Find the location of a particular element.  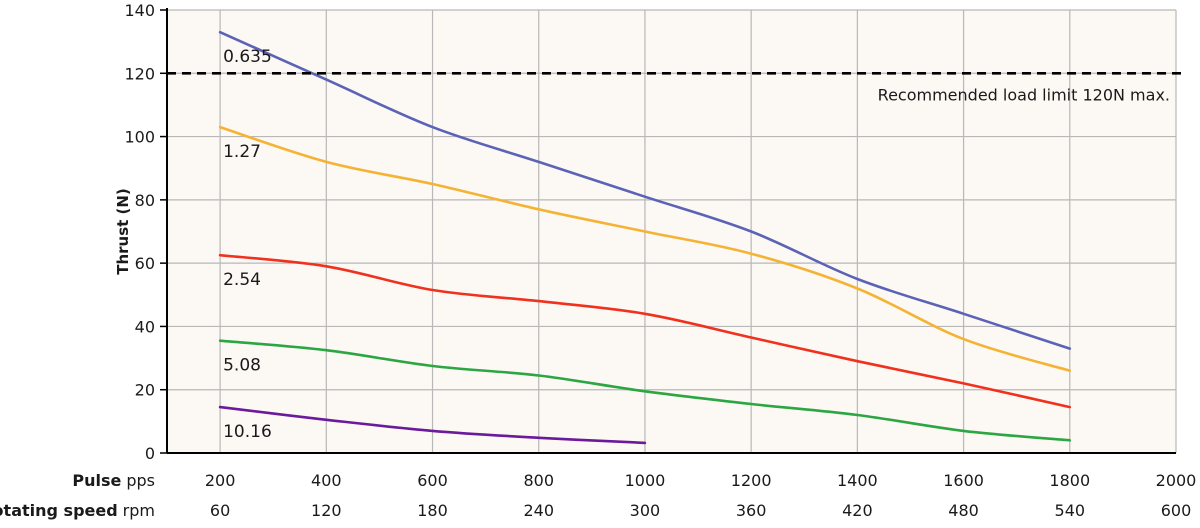

x-tick-label: 540 is located at coordinates (1070, 510).